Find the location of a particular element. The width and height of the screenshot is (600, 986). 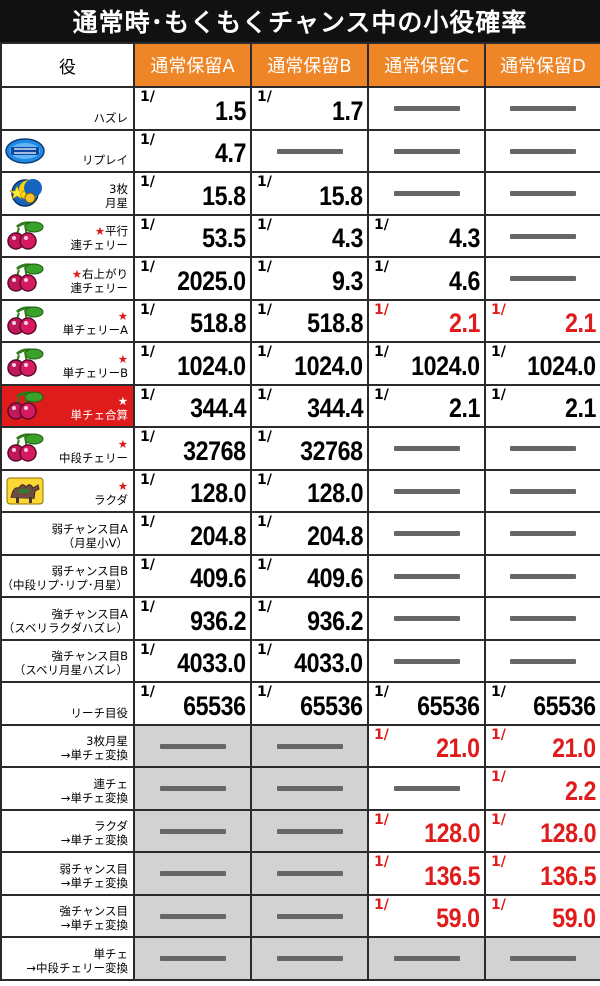

row-label: リプレイ is located at coordinates (67, 150).